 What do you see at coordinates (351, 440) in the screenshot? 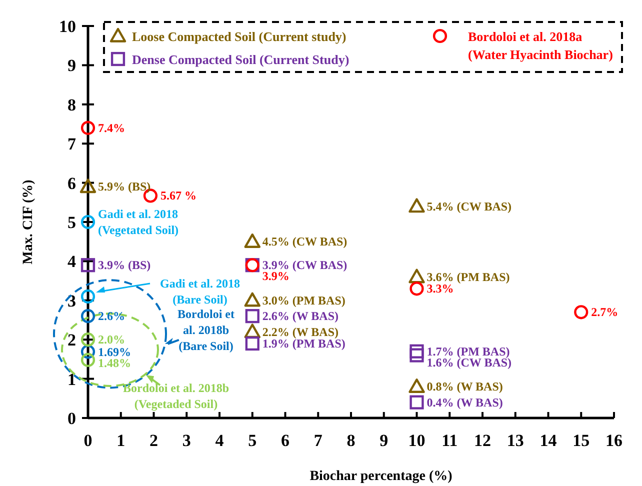
I see `x-tick-label: 8` at bounding box center [351, 440].